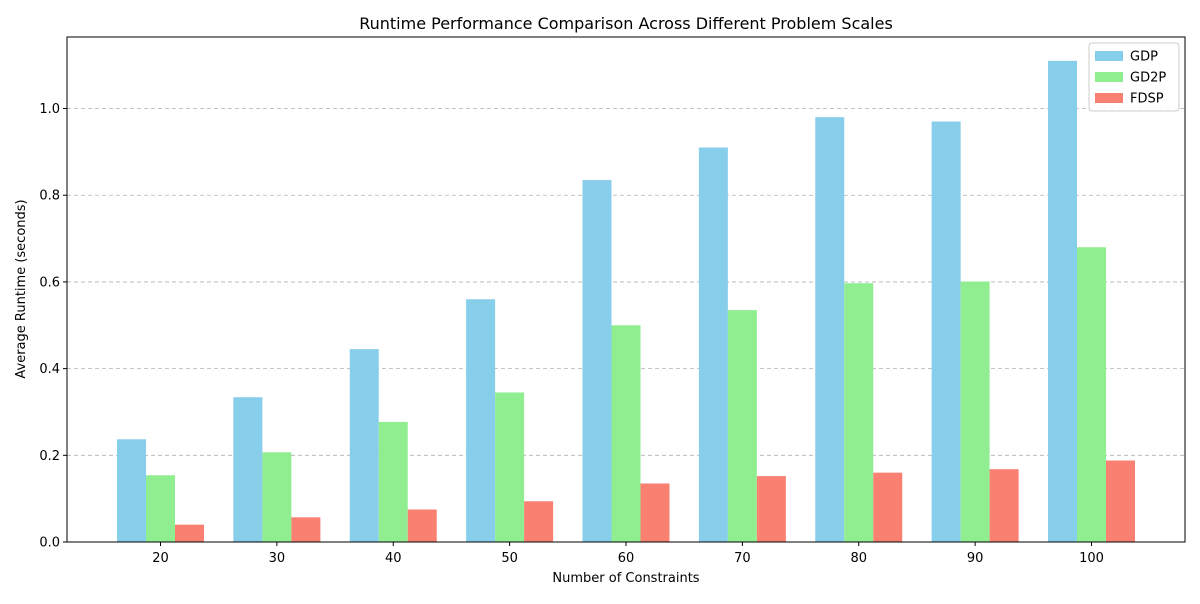 This screenshot has height=604, width=1200. Describe the element at coordinates (1109, 77) in the screenshot. I see `legend-swatch-gd2p` at that location.